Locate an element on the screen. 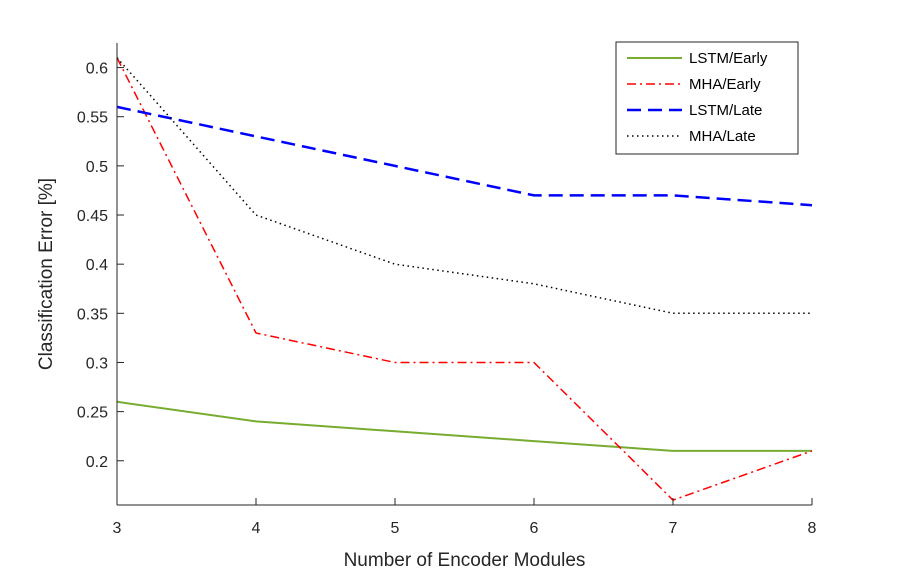 The height and width of the screenshot is (575, 897). x-tick-label: 6 is located at coordinates (534, 528).